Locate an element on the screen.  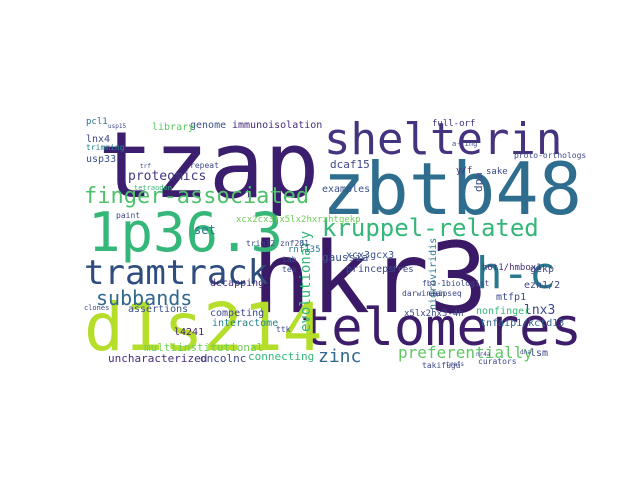
word-shelterin: shelterin is located at coordinates (443, 139).